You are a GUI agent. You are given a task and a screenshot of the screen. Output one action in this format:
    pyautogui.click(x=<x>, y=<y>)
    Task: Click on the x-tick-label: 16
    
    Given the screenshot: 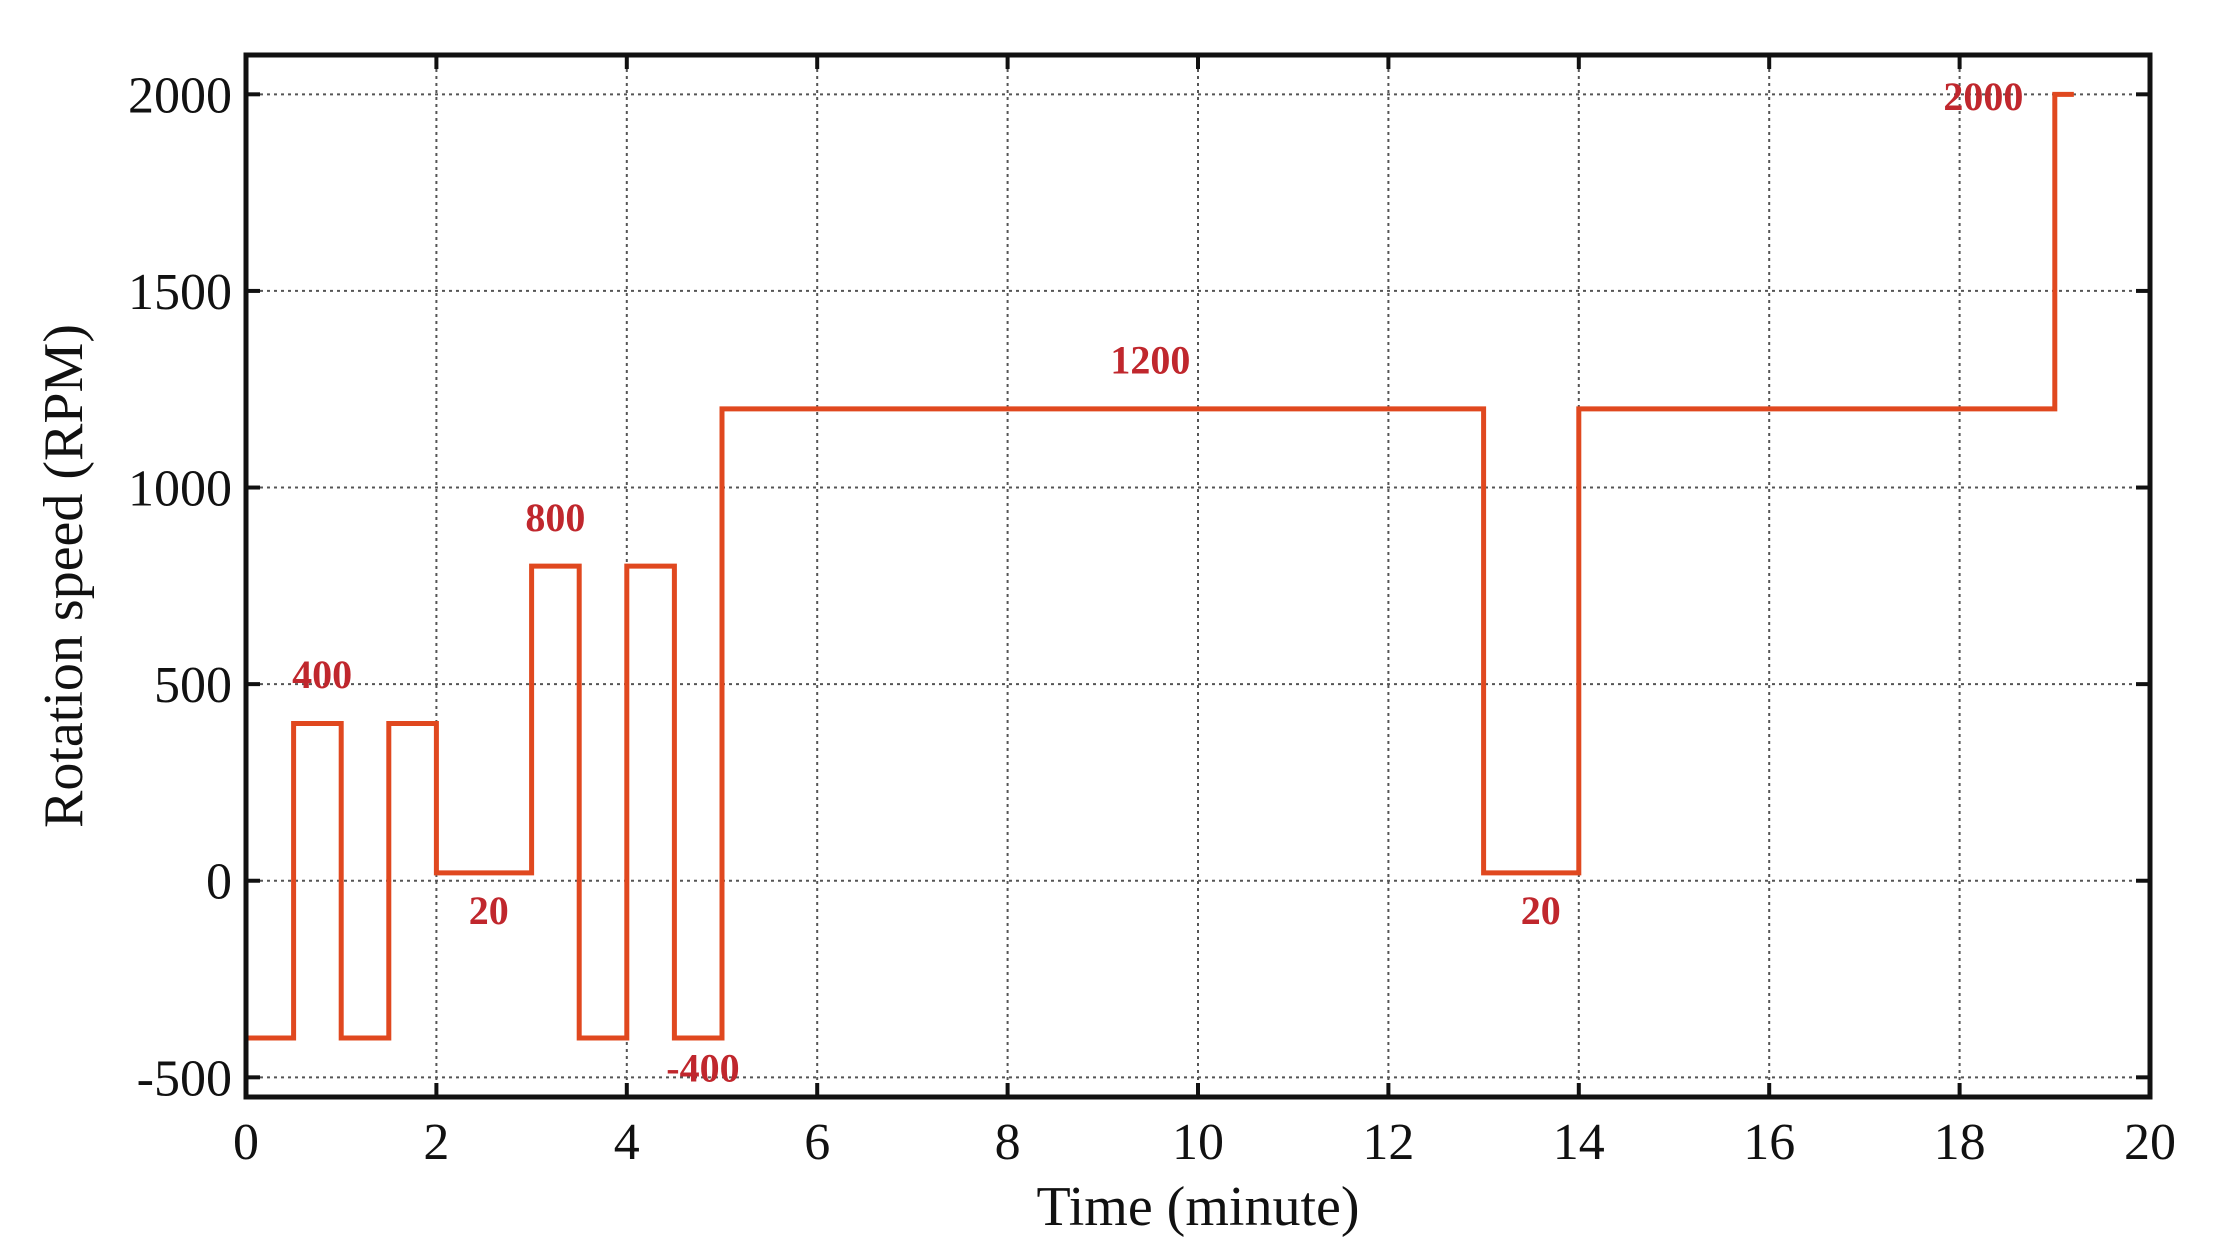 What is the action you would take?
    pyautogui.click(x=1769, y=1142)
    